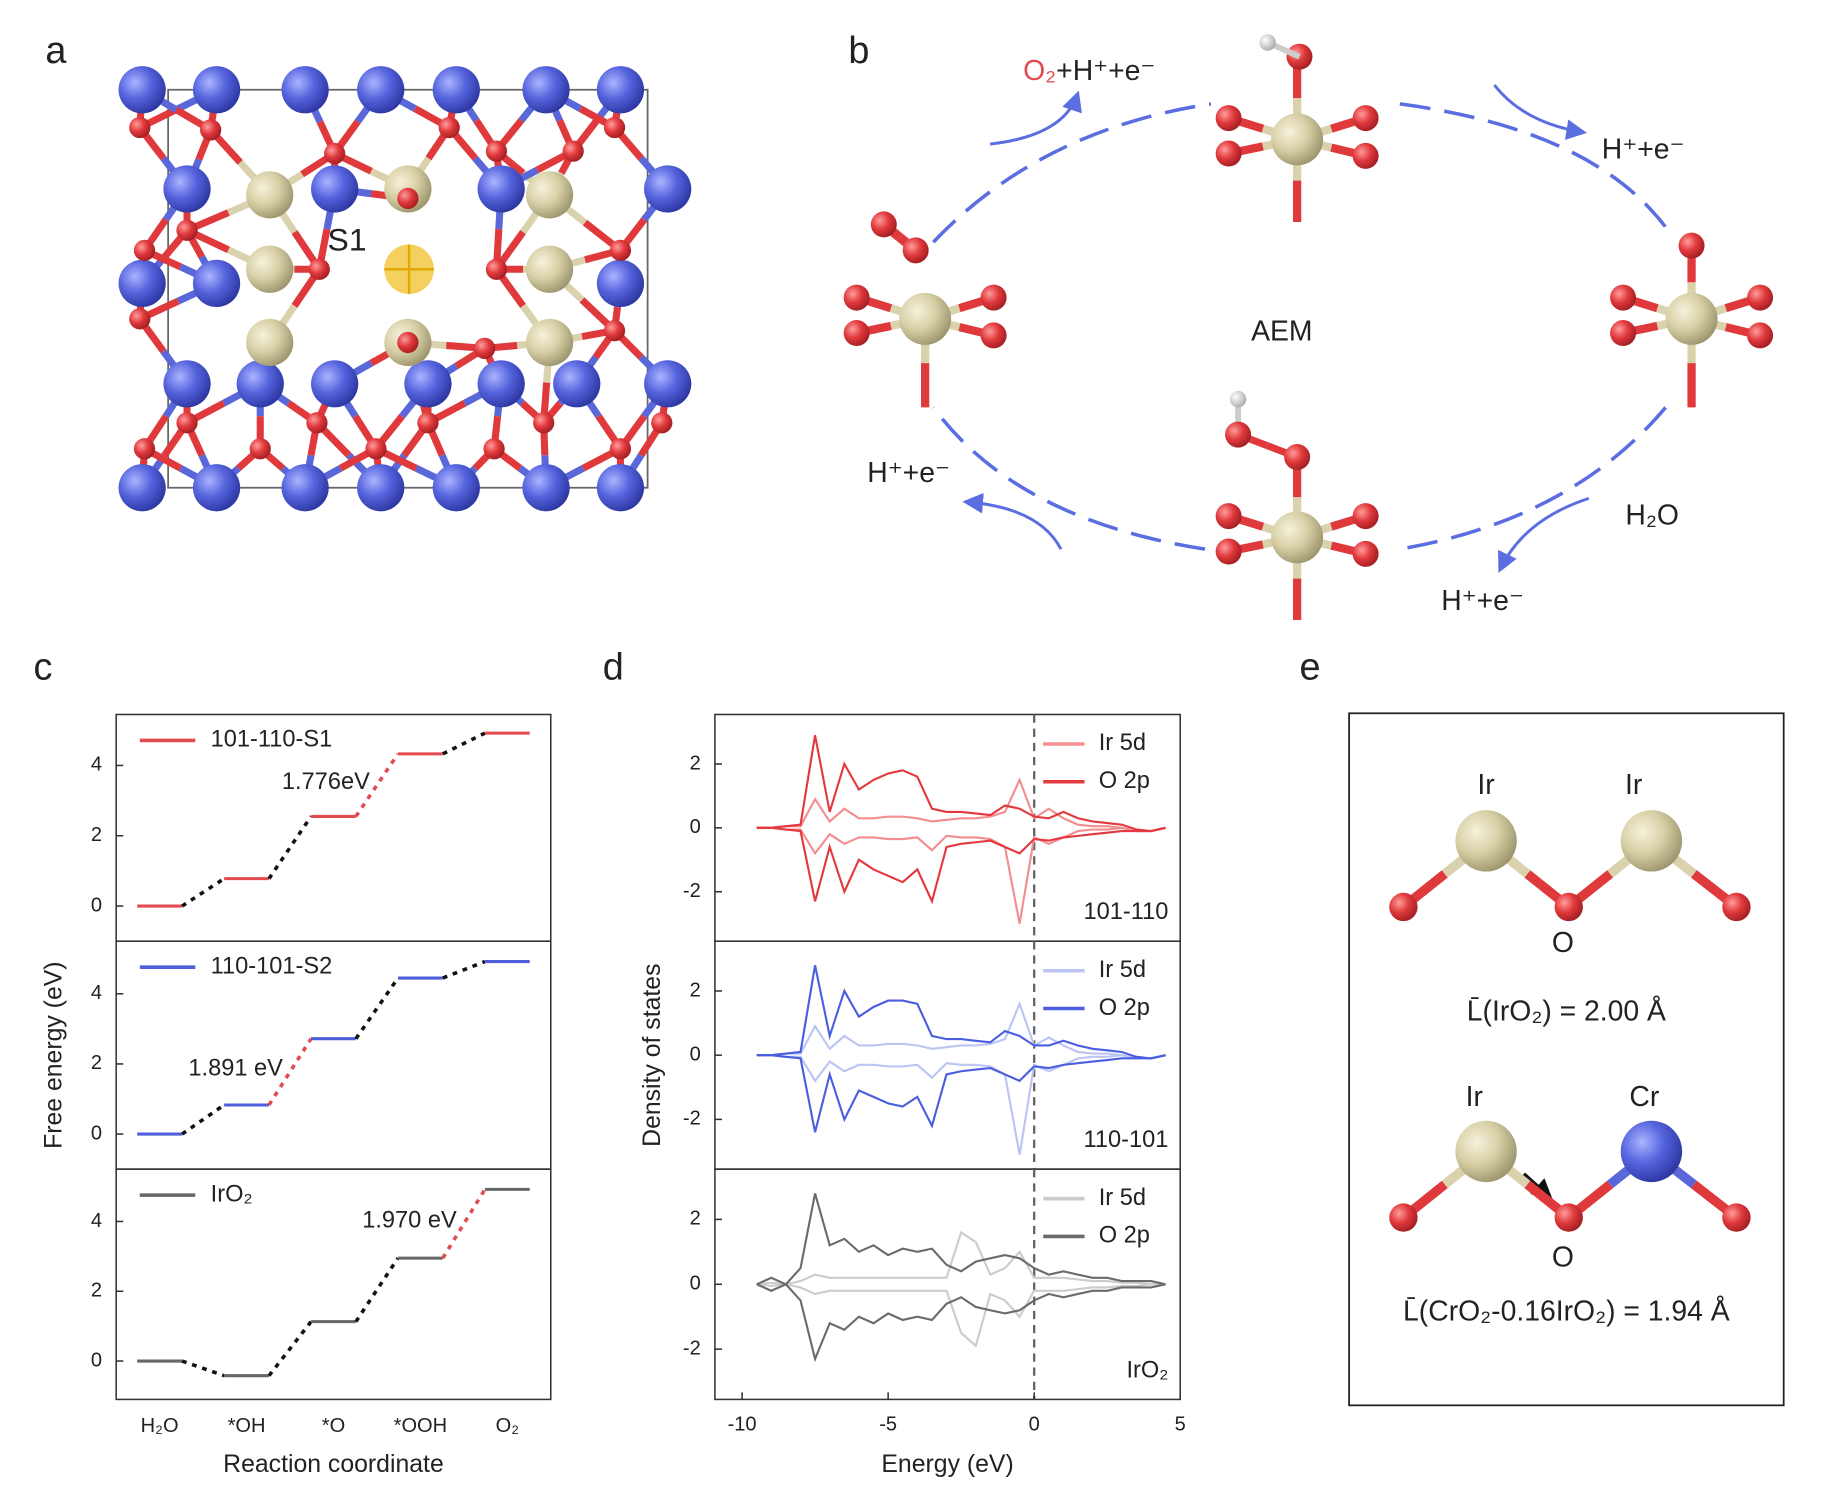 This screenshot has height=1488, width=1829. Describe the element at coordinates (1651, 516) in the screenshot. I see `reactant-label: H₂O` at that location.